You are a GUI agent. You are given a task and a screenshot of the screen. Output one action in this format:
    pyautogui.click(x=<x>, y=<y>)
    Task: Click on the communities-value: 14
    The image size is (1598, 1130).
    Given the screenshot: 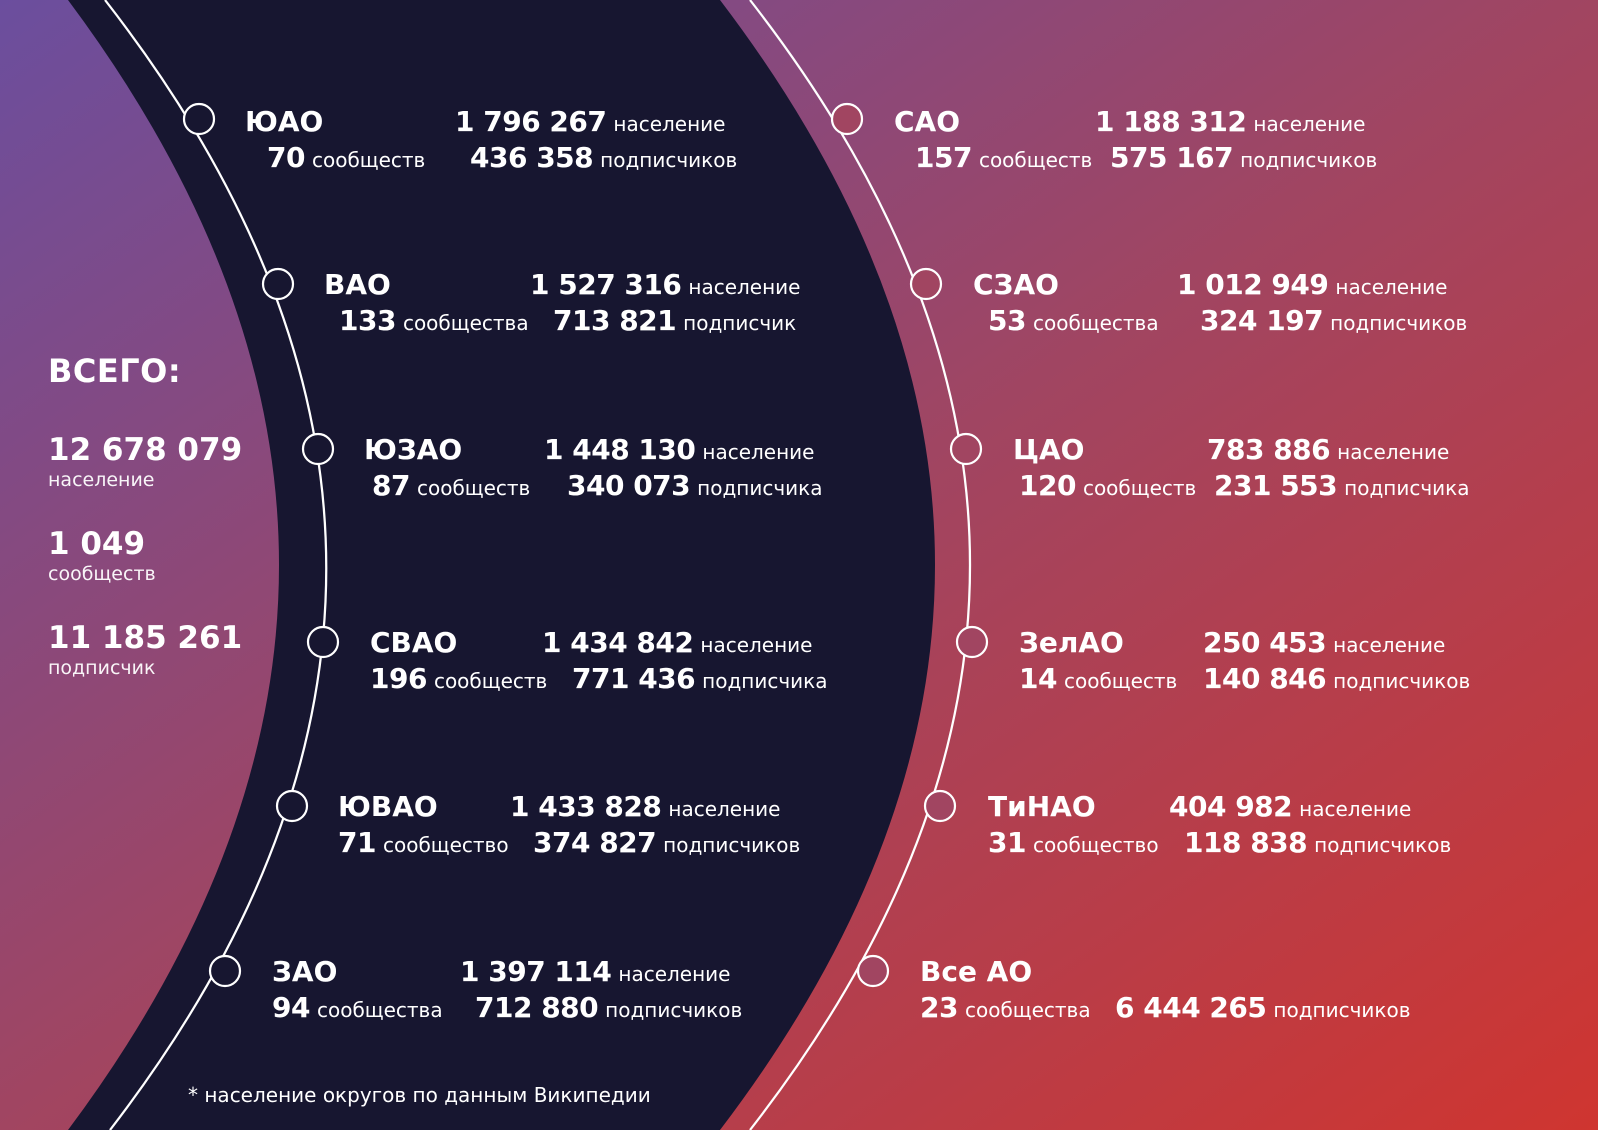 What is the action you would take?
    pyautogui.click(x=1038, y=678)
    